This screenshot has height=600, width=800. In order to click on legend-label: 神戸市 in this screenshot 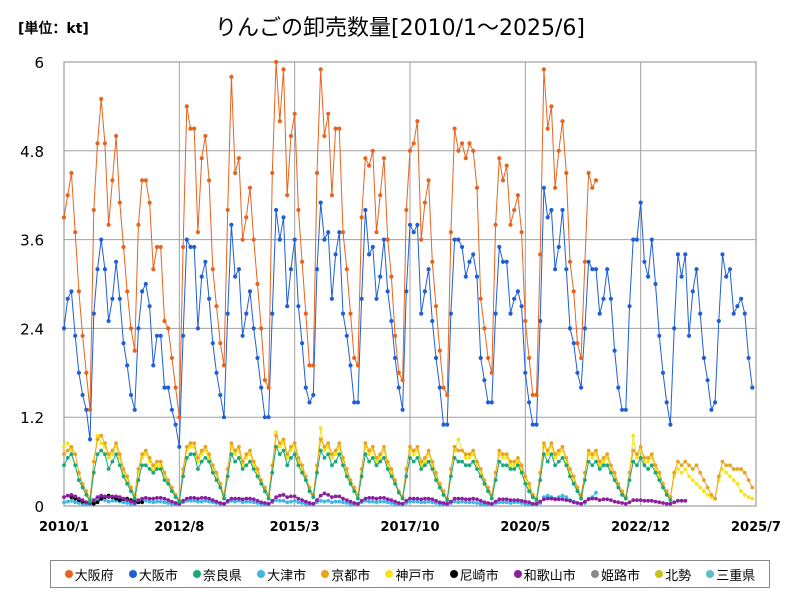, I will do `click(415, 576)`.